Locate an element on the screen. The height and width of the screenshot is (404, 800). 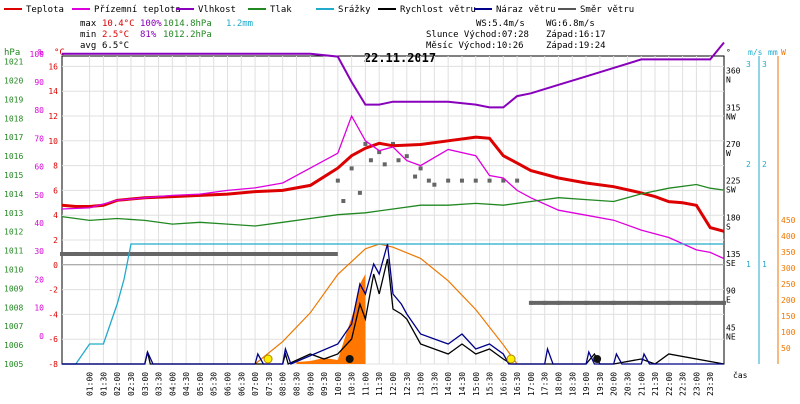
x-tick-label: 22:30 is located at coordinates (683, 384).